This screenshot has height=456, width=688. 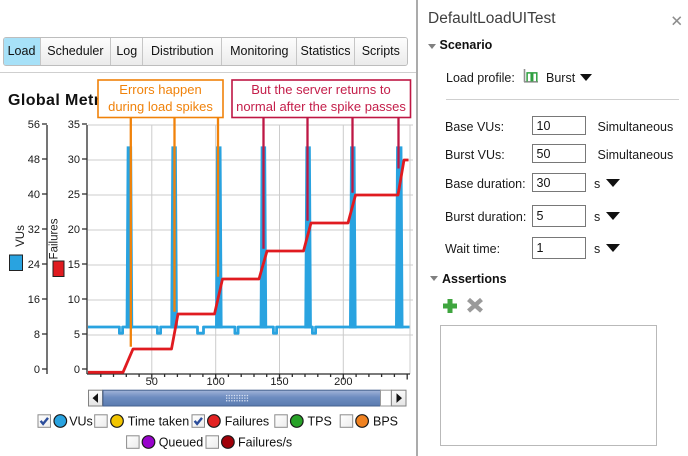 I want to click on svg-text: 15, so click(x=74, y=265).